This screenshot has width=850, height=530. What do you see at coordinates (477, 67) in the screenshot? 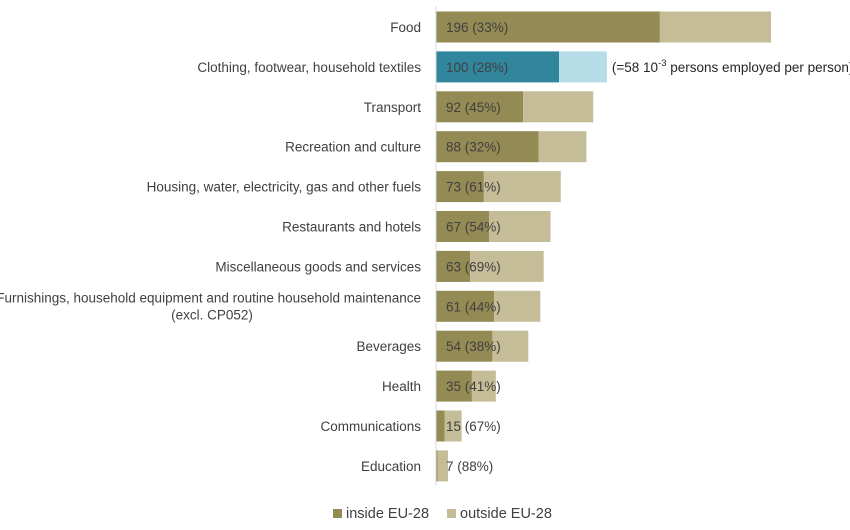
I see `data-label: 100 (28%)` at bounding box center [477, 67].